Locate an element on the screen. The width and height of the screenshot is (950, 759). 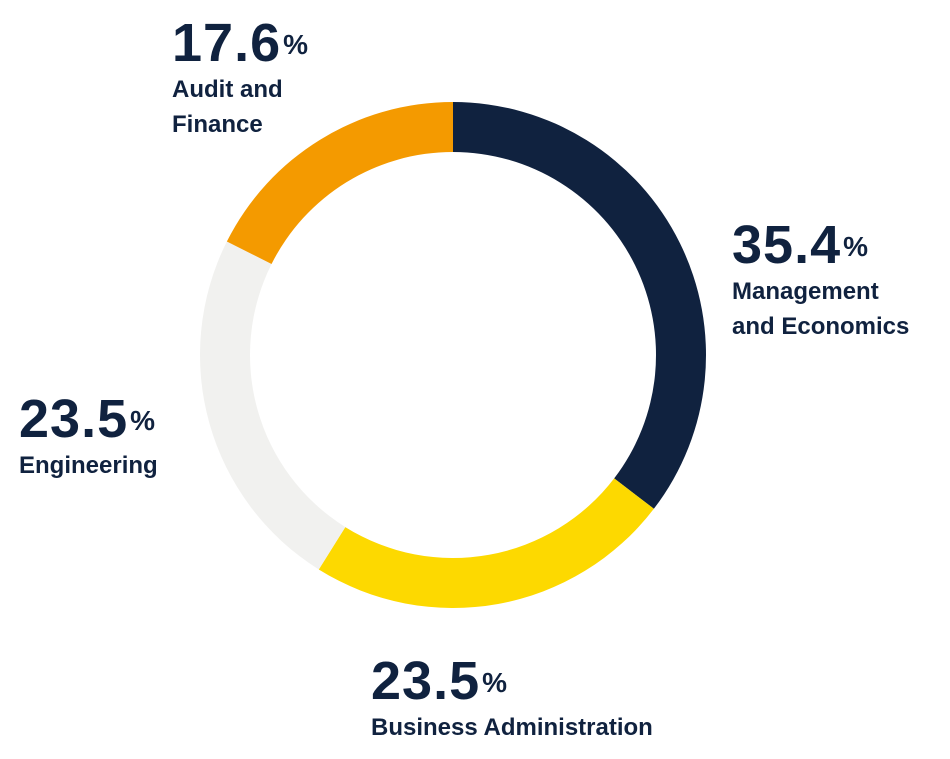
slice-label-engineering: 23.5% Engineering is located at coordinates (88, 437).